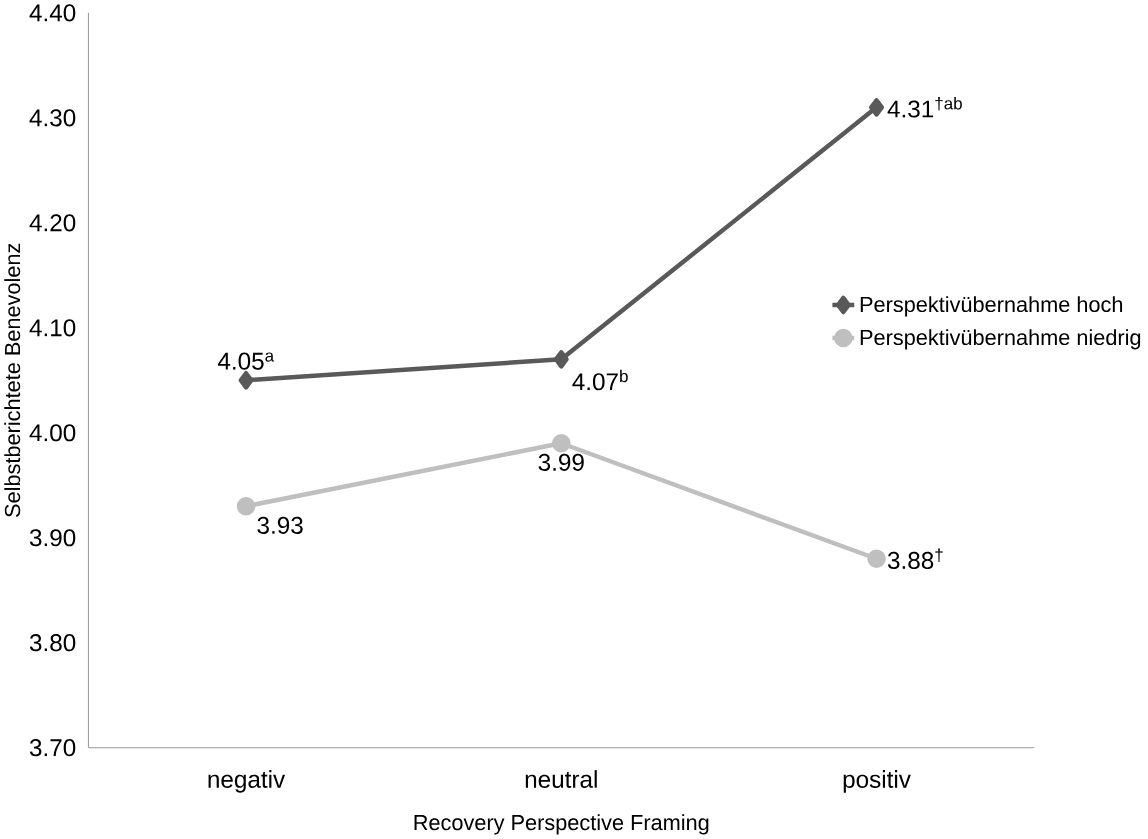 This screenshot has width=1148, height=839. Describe the element at coordinates (12, 380) in the screenshot. I see `y-axis-title: Selbstberichtete Benevolenz` at that location.